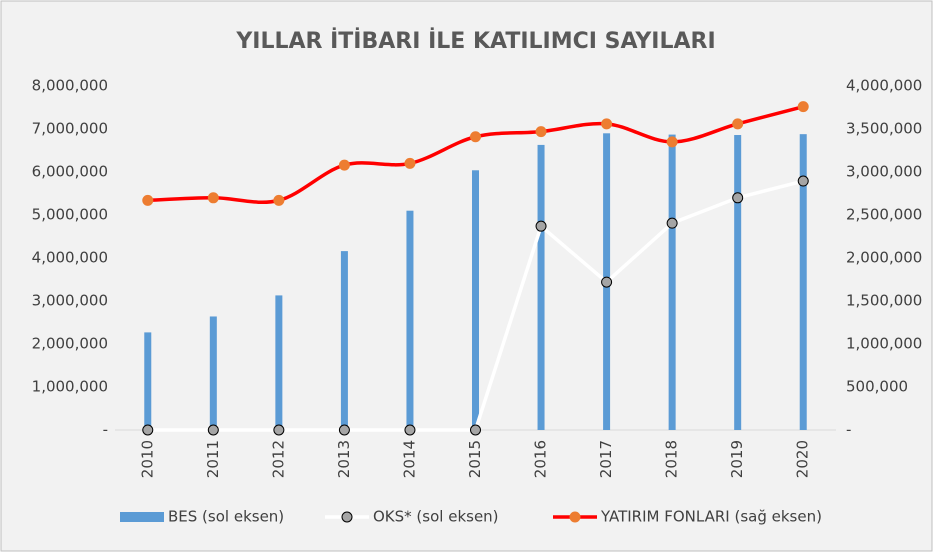  What do you see at coordinates (884, 344) in the screenshot?
I see `y2-tick-label: 1,000,000` at bounding box center [884, 344].